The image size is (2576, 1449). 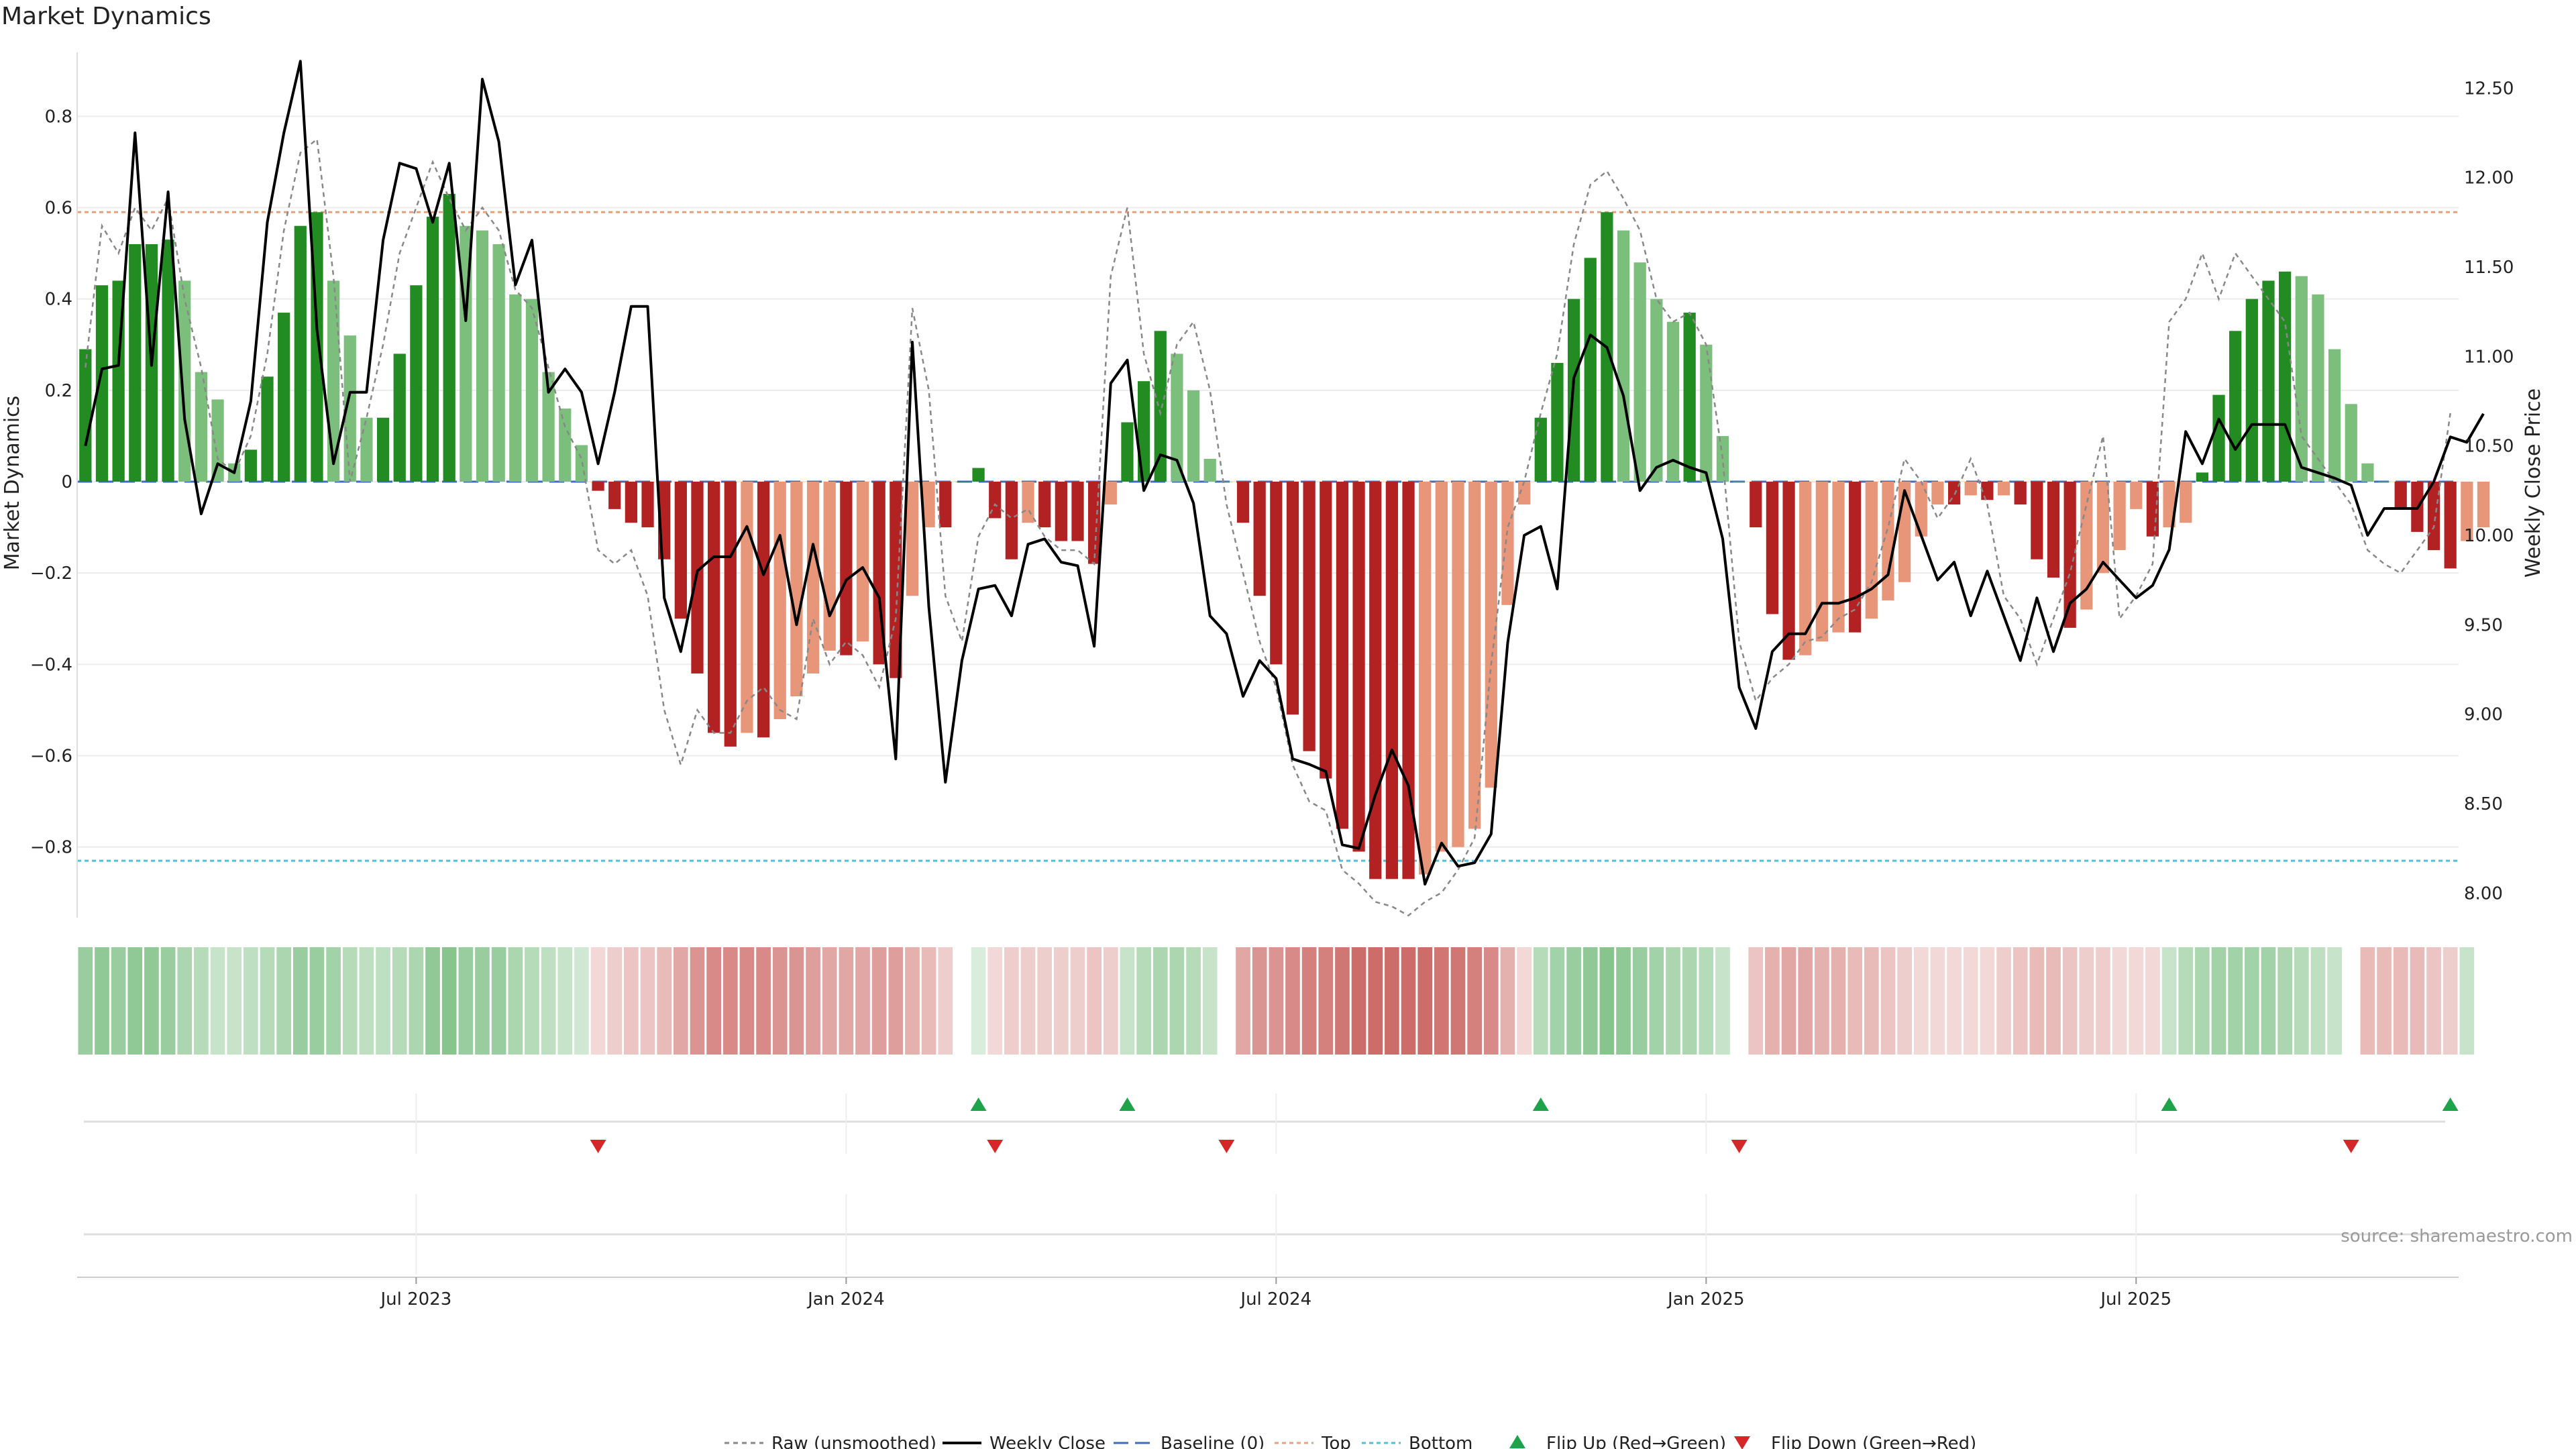 I want to click on legend-label: Baseline (0), so click(x=1213, y=1441).